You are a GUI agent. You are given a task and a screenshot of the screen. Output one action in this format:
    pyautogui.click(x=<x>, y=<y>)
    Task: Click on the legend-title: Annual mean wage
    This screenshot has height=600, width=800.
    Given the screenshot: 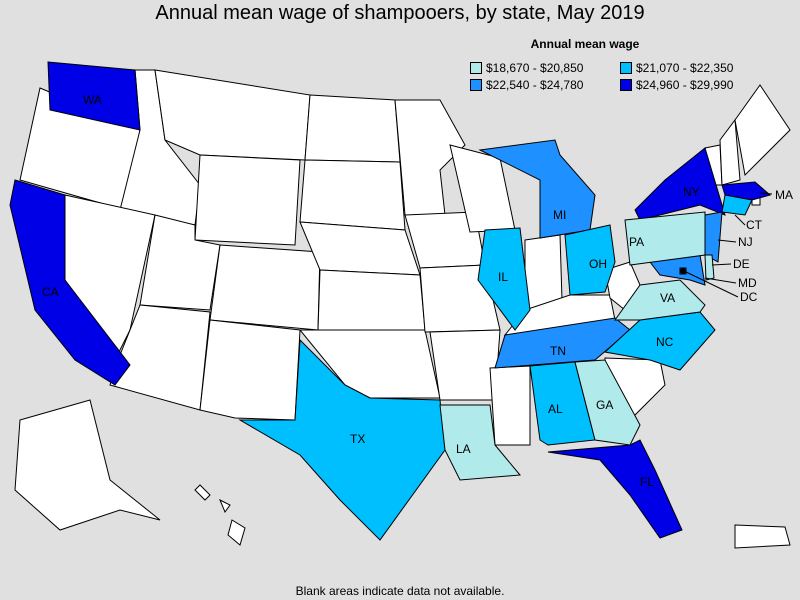 What is the action you would take?
    pyautogui.click(x=585, y=44)
    